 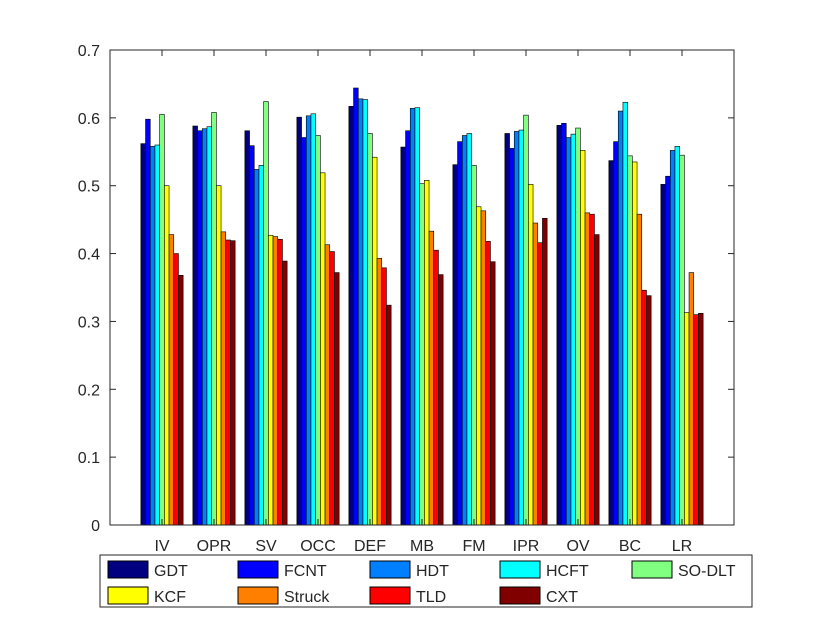 What do you see at coordinates (441, 400) in the screenshot?
I see `bar-mb-cxt` at bounding box center [441, 400].